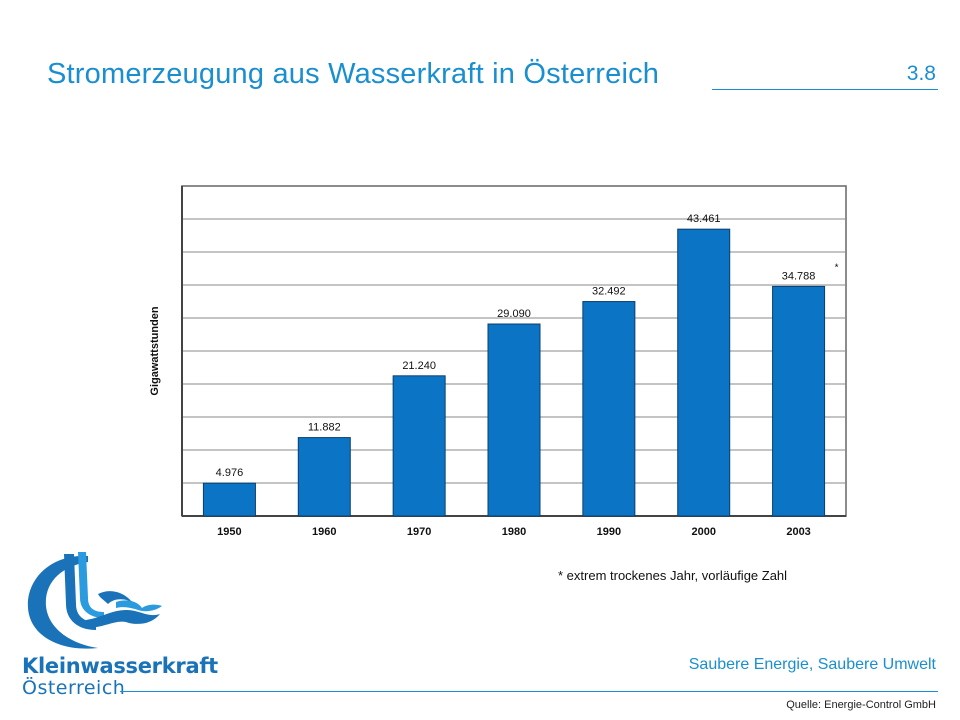  What do you see at coordinates (799, 401) in the screenshot?
I see `bar-2003` at bounding box center [799, 401].